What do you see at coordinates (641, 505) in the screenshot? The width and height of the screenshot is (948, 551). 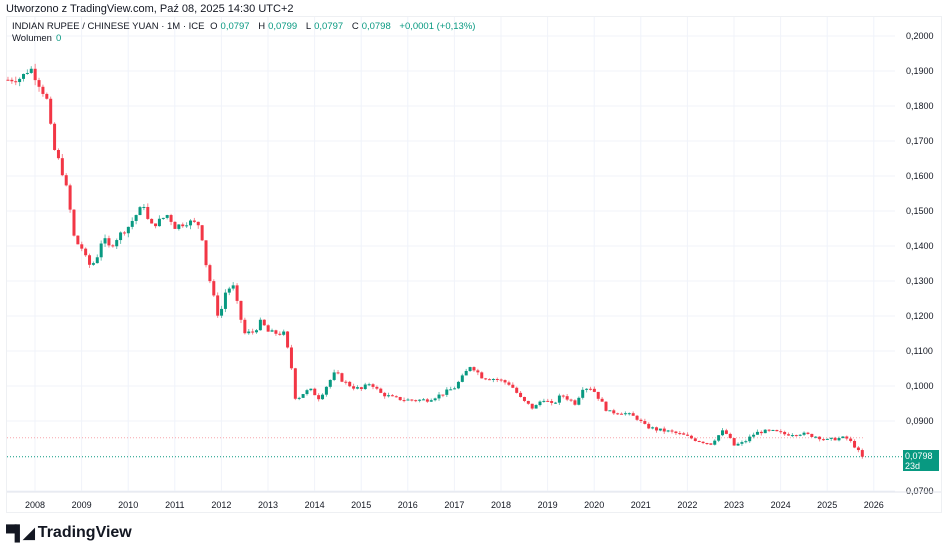 I see `x-tick-label: 2021` at bounding box center [641, 505].